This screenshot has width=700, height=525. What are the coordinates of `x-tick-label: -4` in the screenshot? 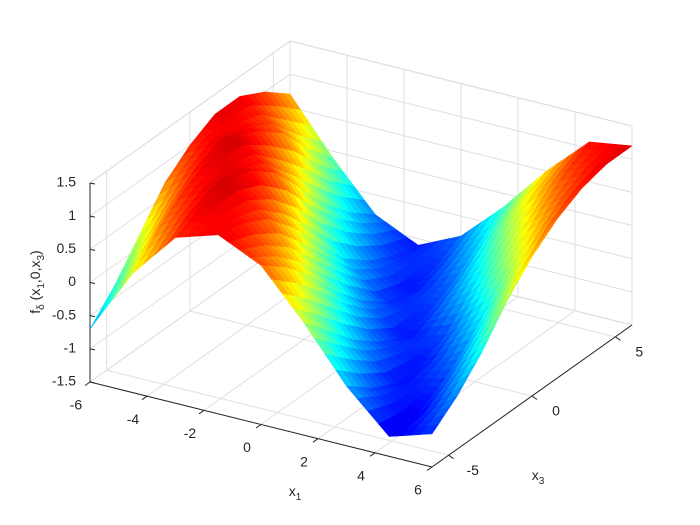 It's located at (133, 419).